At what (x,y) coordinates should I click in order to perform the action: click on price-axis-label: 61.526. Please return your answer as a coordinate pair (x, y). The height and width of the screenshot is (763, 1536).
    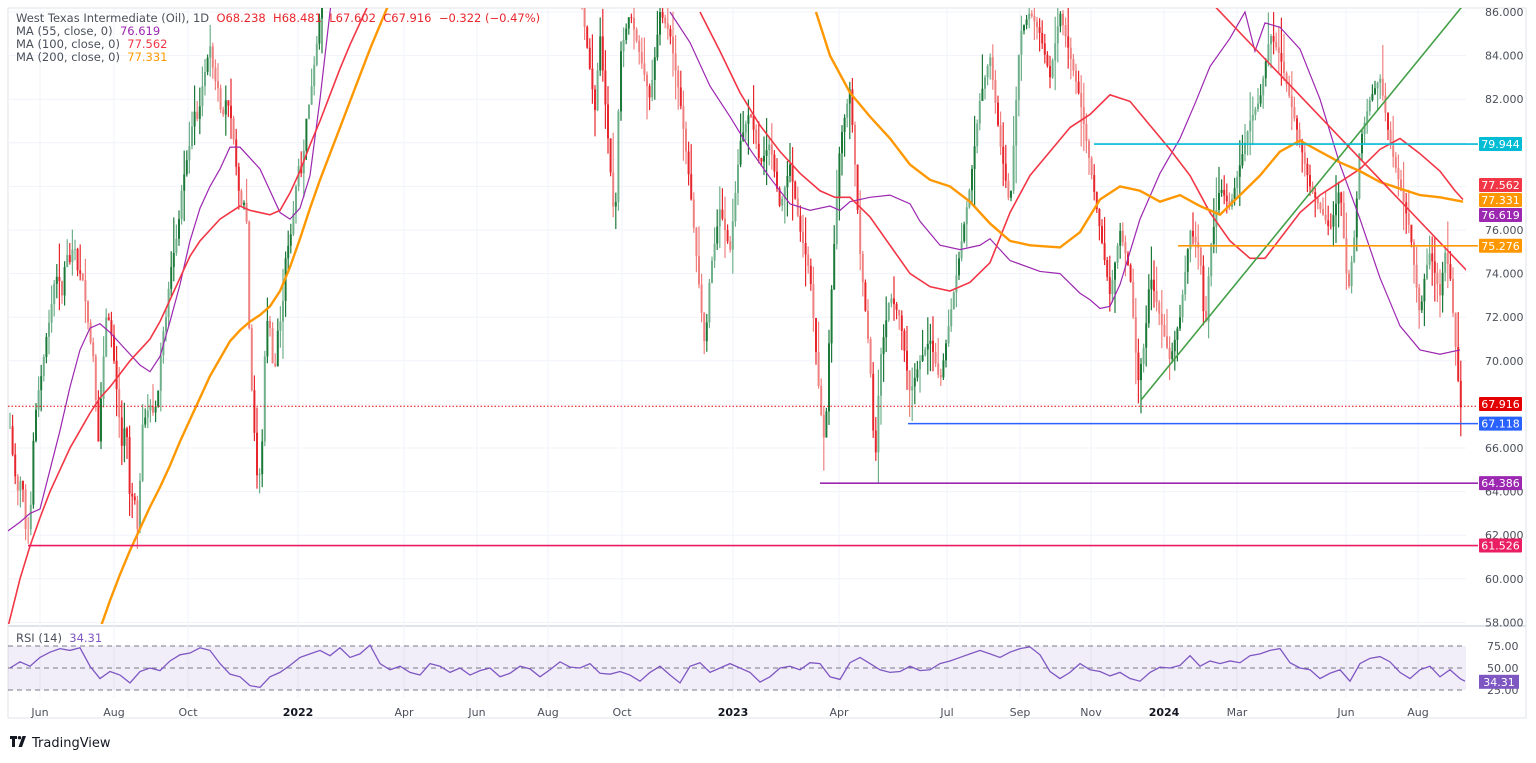
    Looking at the image, I should click on (1500, 545).